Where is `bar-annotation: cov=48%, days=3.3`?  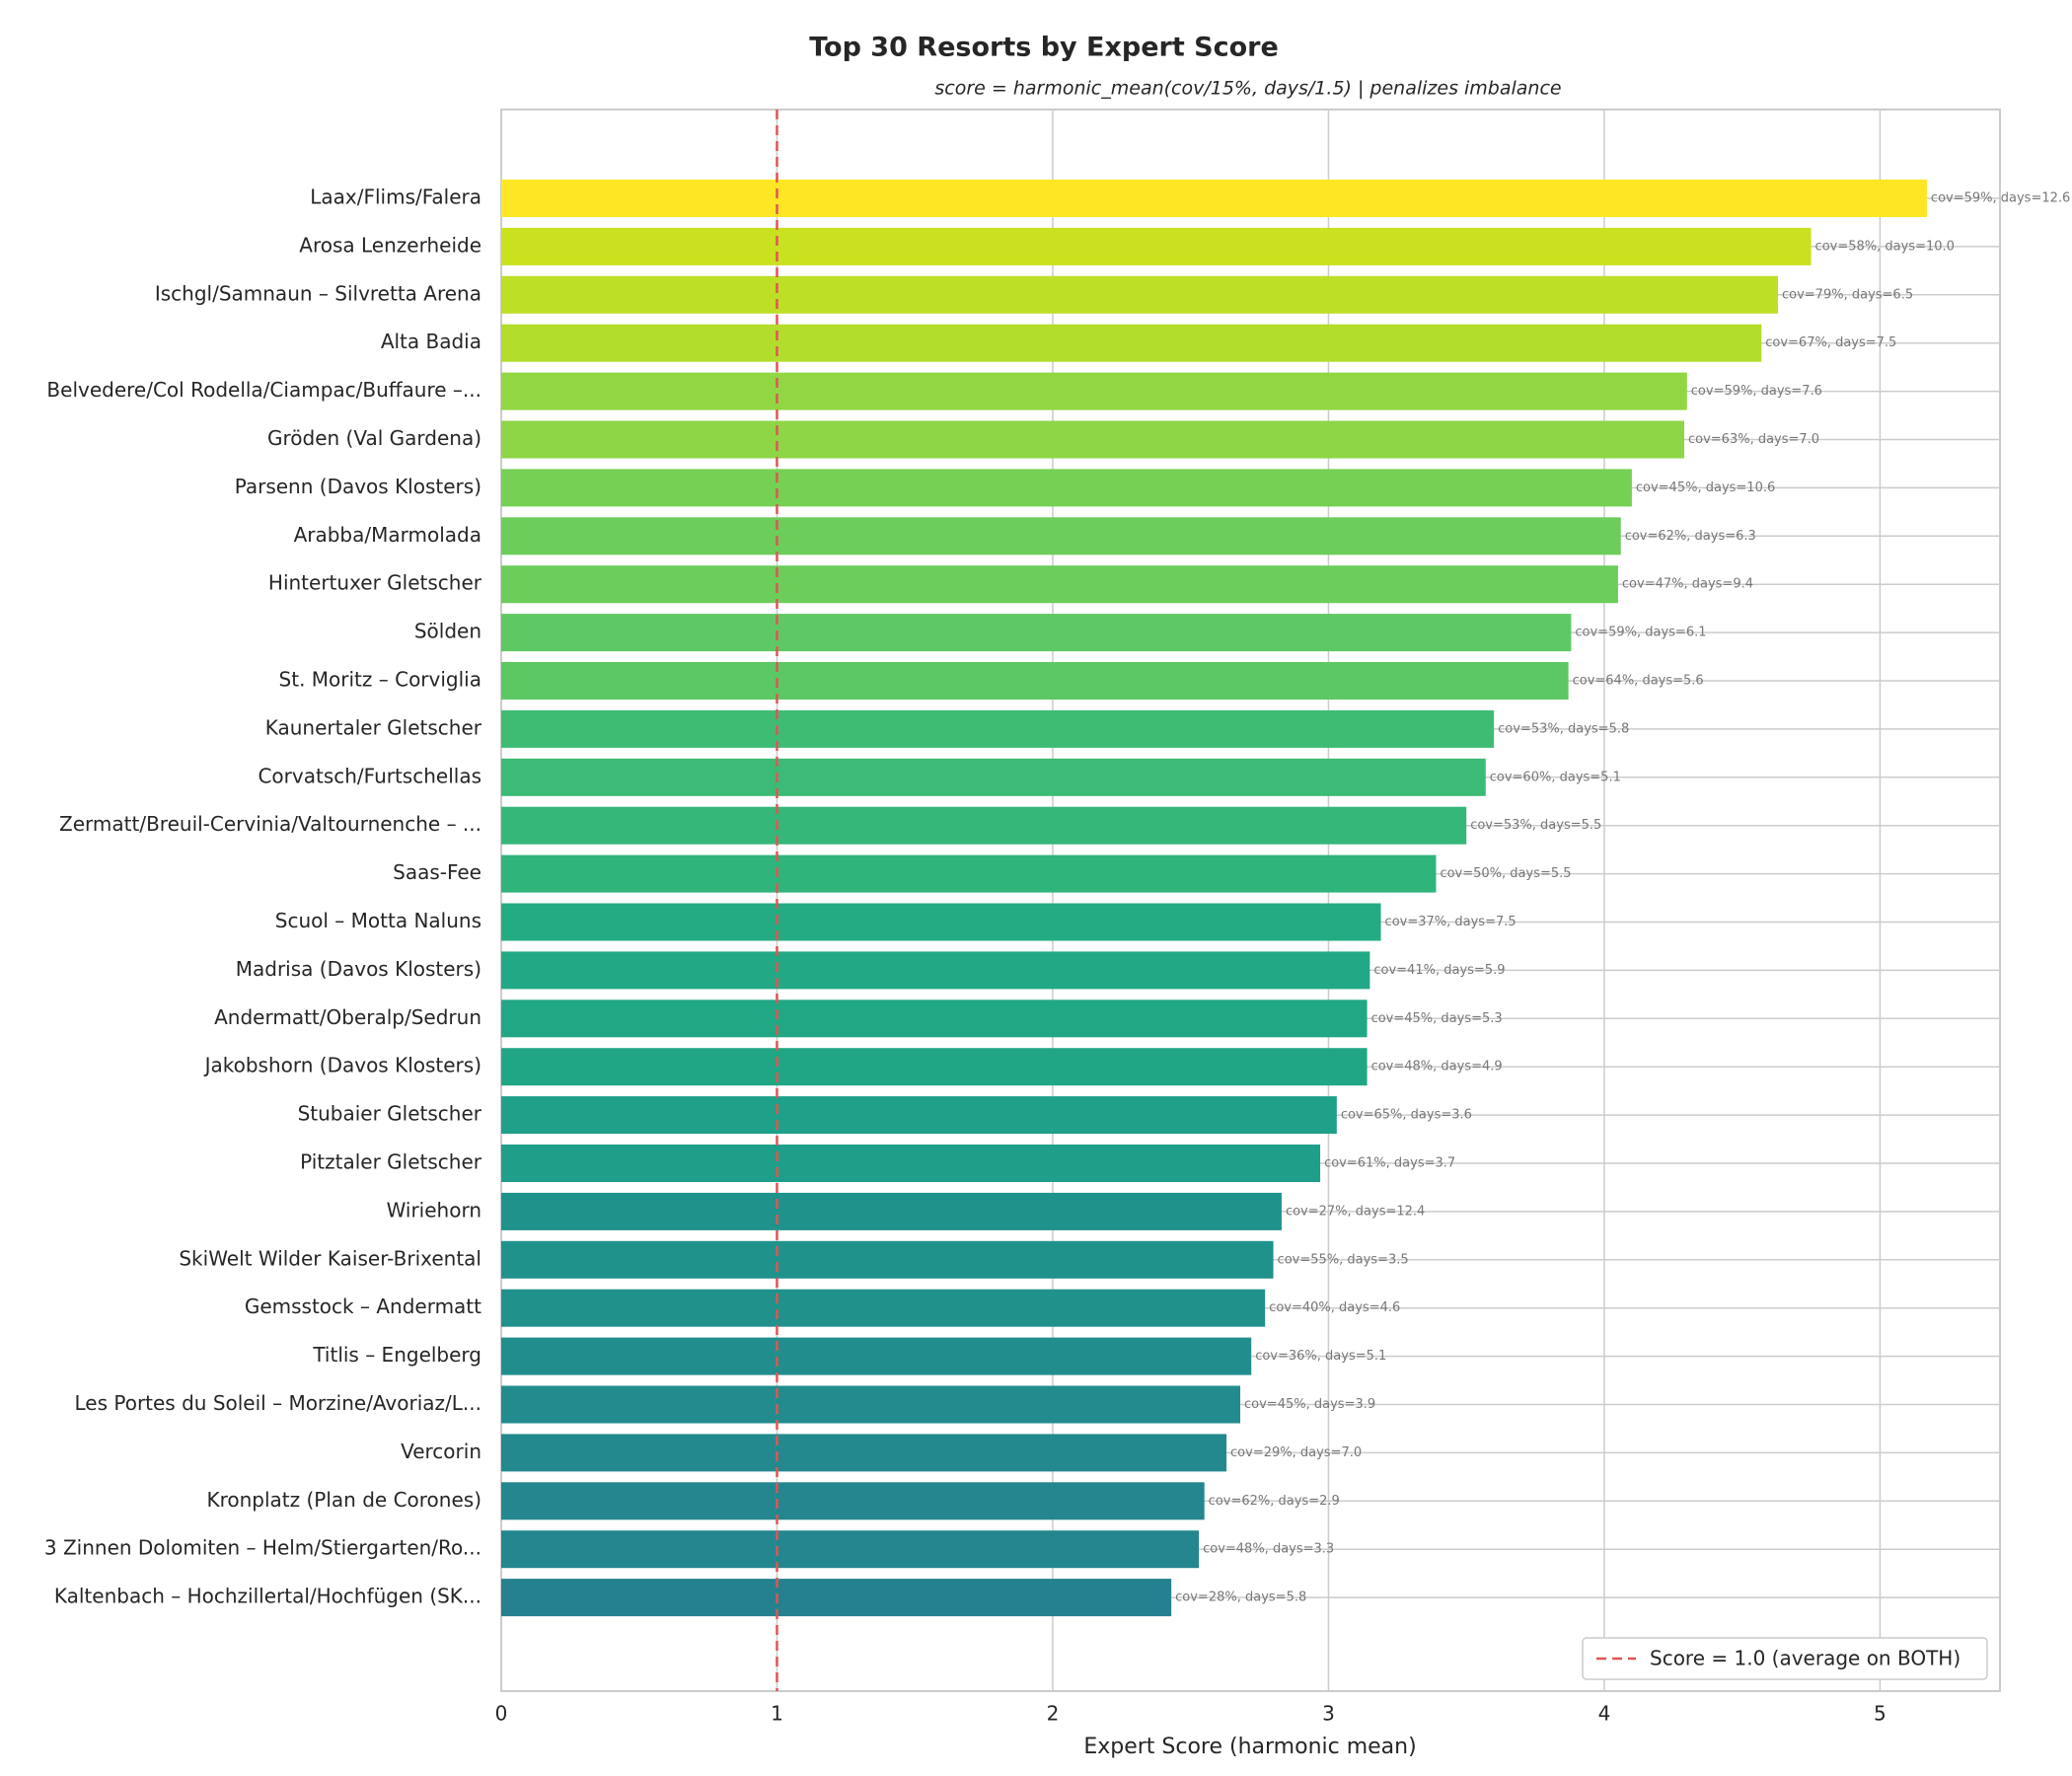 bar-annotation: cov=48%, days=3.3 is located at coordinates (1269, 1550).